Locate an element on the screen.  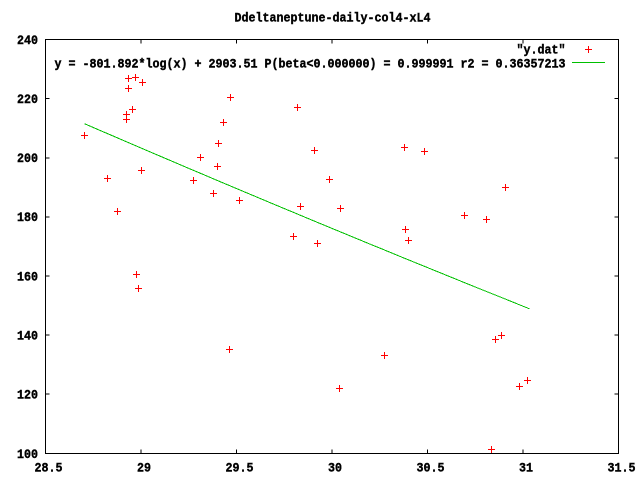
svg-text: 220 is located at coordinates (27, 99).